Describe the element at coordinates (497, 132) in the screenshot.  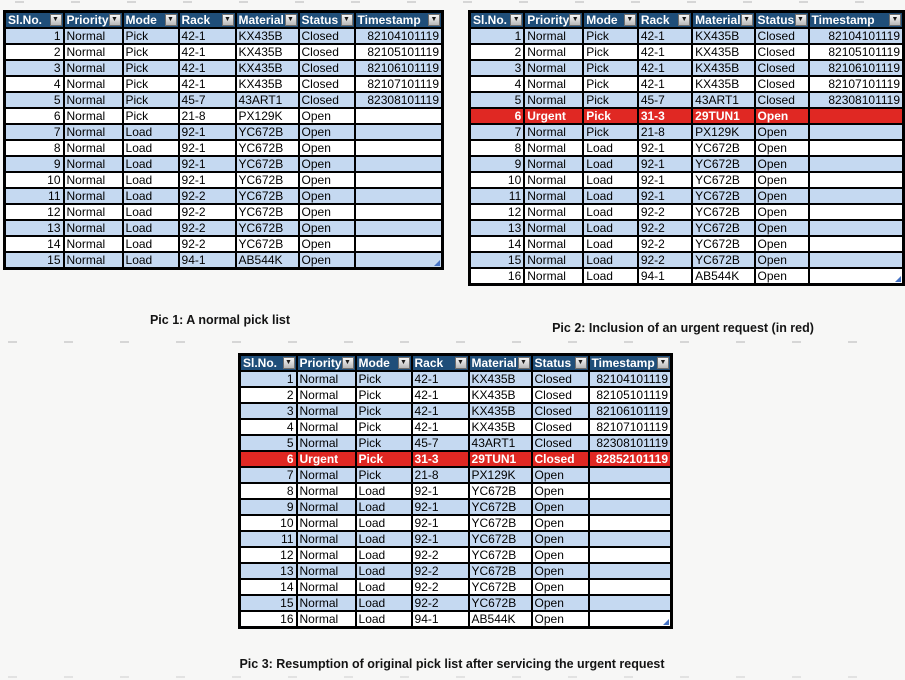
I see `cell-slno: 7` at that location.